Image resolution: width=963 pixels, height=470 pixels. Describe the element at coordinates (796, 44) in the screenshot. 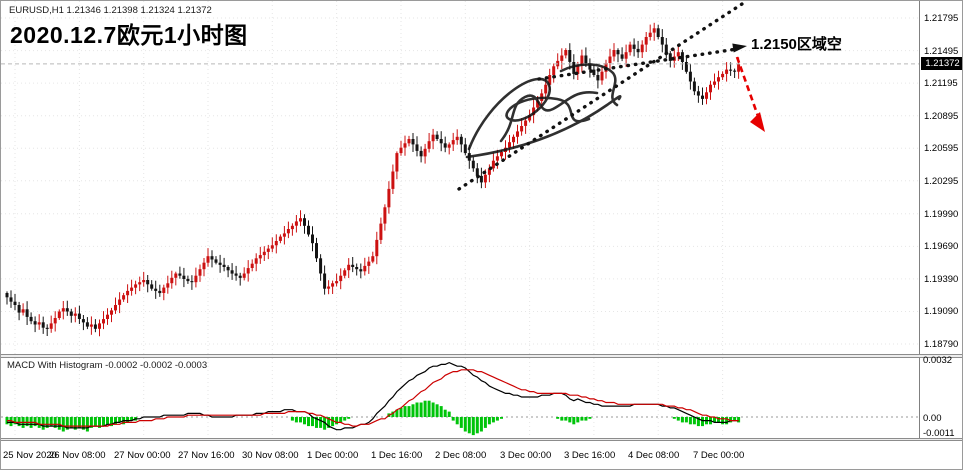

I see `short-zone-annotation: 1.2150区域空` at that location.